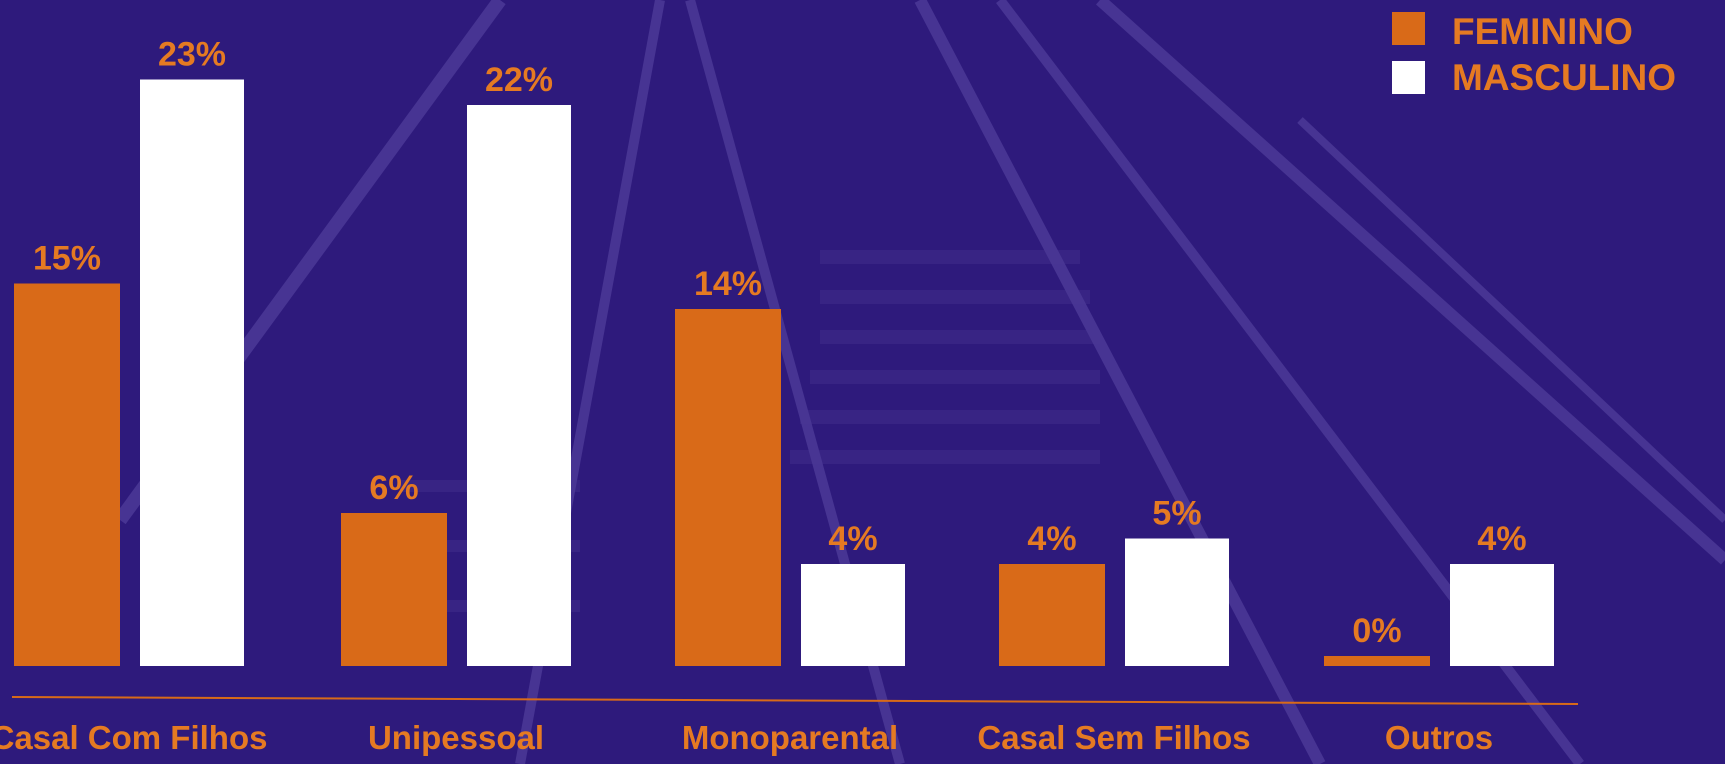 This screenshot has height=764, width=1725. What do you see at coordinates (519, 80) in the screenshot?
I see `value-label-masculino-unipessoal: 22%` at bounding box center [519, 80].